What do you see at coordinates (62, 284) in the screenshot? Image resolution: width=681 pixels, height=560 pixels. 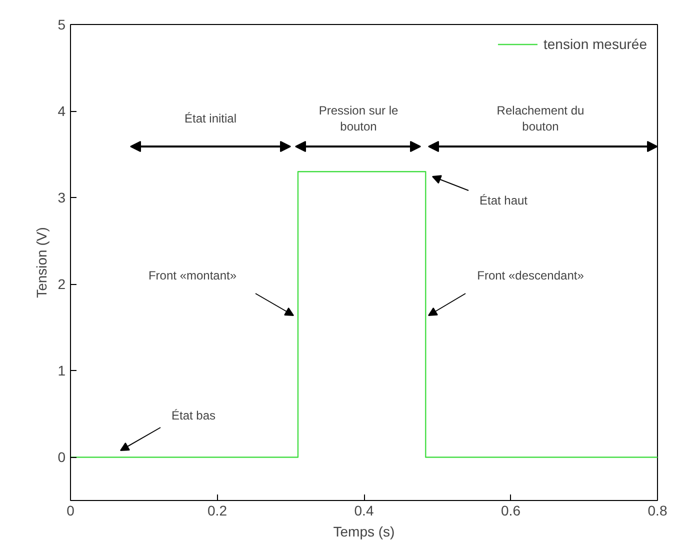 I see `y-tick-label: 2` at bounding box center [62, 284].